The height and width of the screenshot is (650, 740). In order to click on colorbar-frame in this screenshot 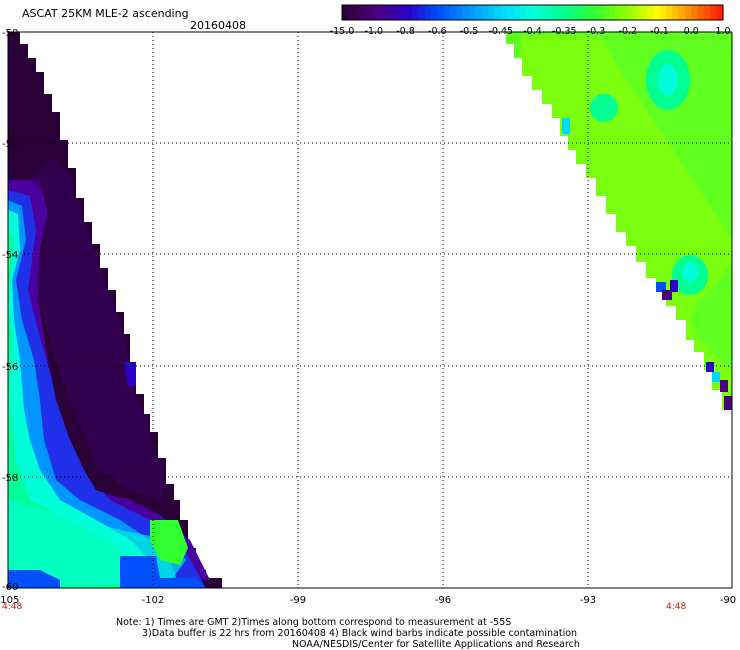, I will do `click(532, 12)`.